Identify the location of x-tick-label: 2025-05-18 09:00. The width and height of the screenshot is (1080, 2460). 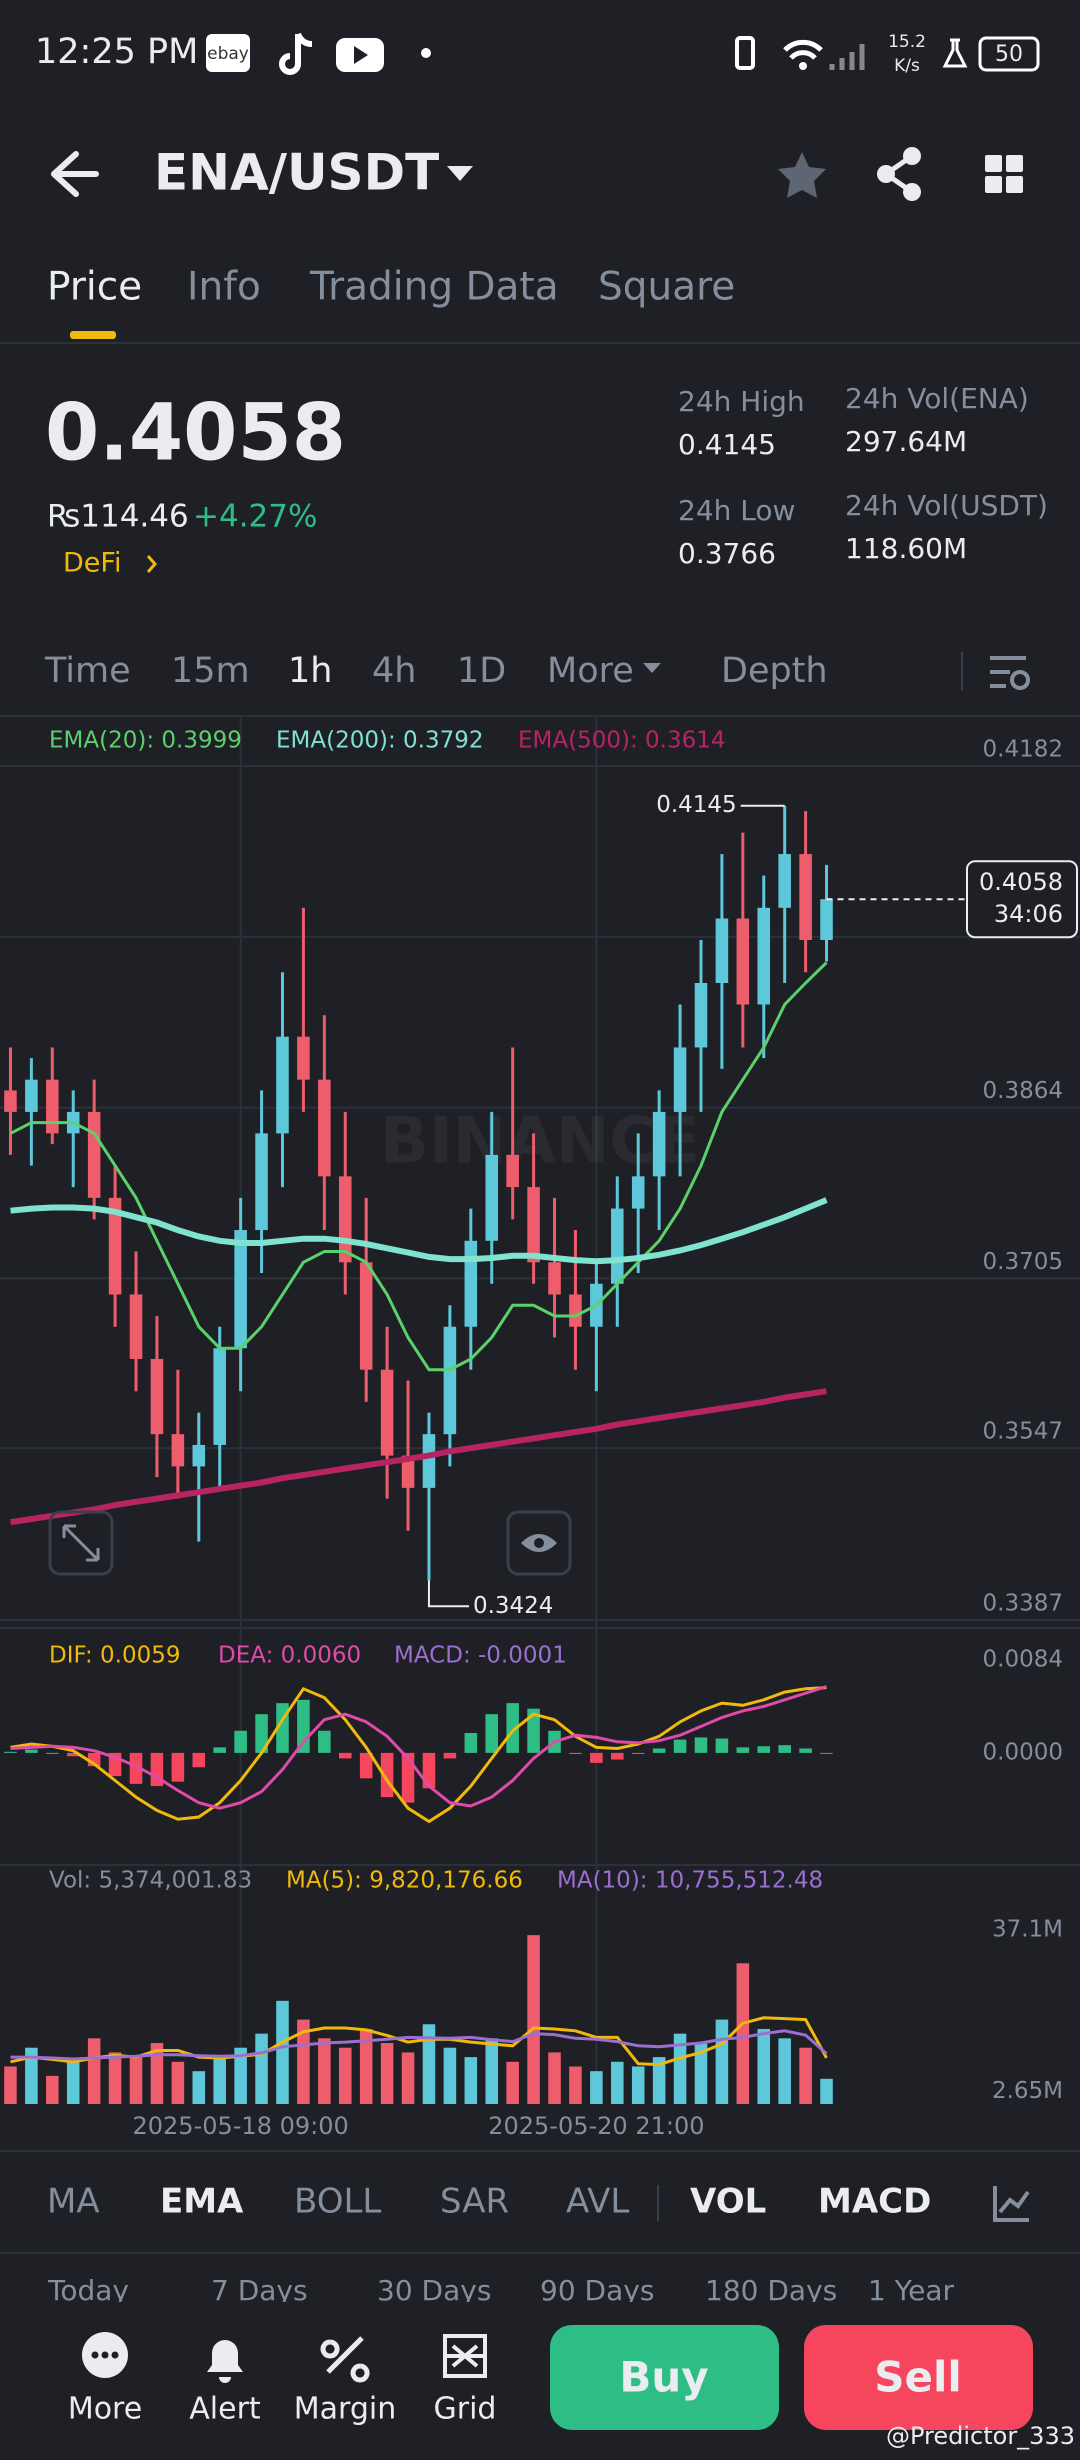
(240, 2126).